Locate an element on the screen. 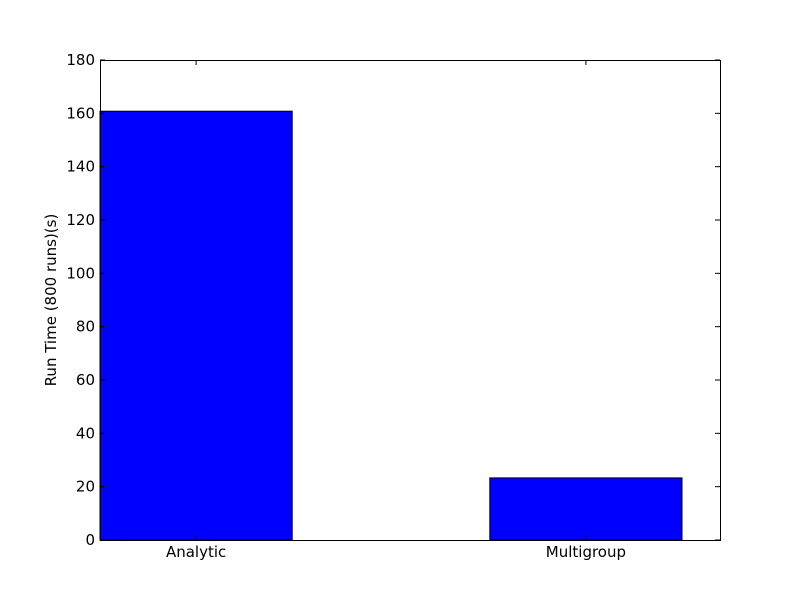  x-tick-label: Analytic is located at coordinates (196, 552).